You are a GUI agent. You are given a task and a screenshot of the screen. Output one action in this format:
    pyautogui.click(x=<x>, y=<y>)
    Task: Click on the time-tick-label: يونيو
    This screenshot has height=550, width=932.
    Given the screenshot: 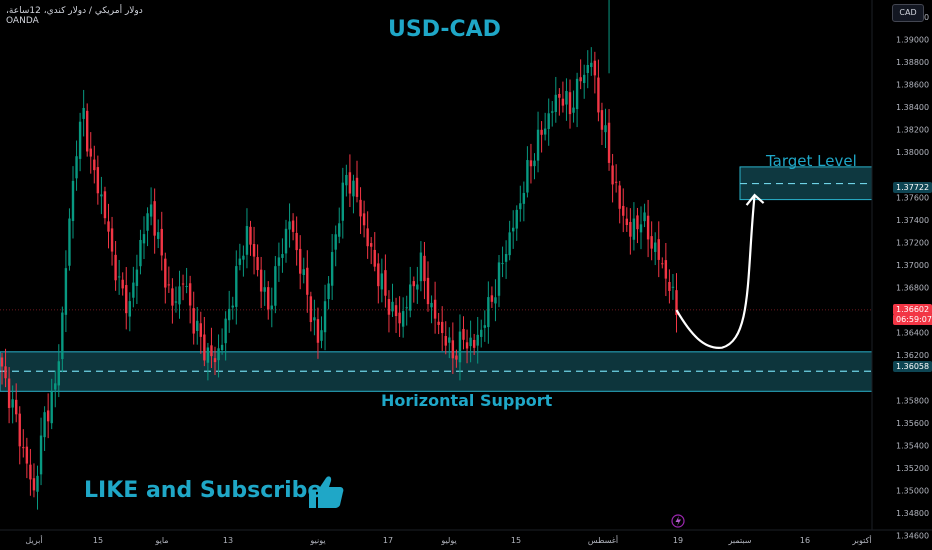 What is the action you would take?
    pyautogui.click(x=317, y=540)
    